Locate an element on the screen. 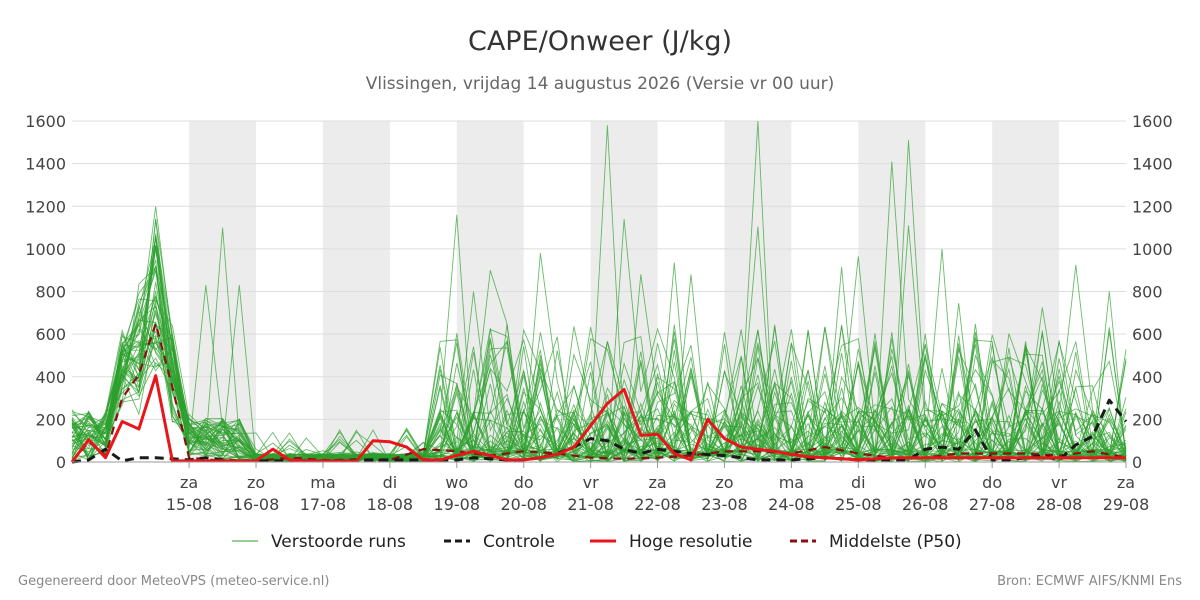 This screenshot has height=600, width=1200. y-axis-left: 0 200 400 600 800 1000 1200 1400 1600 is located at coordinates (45, 292).